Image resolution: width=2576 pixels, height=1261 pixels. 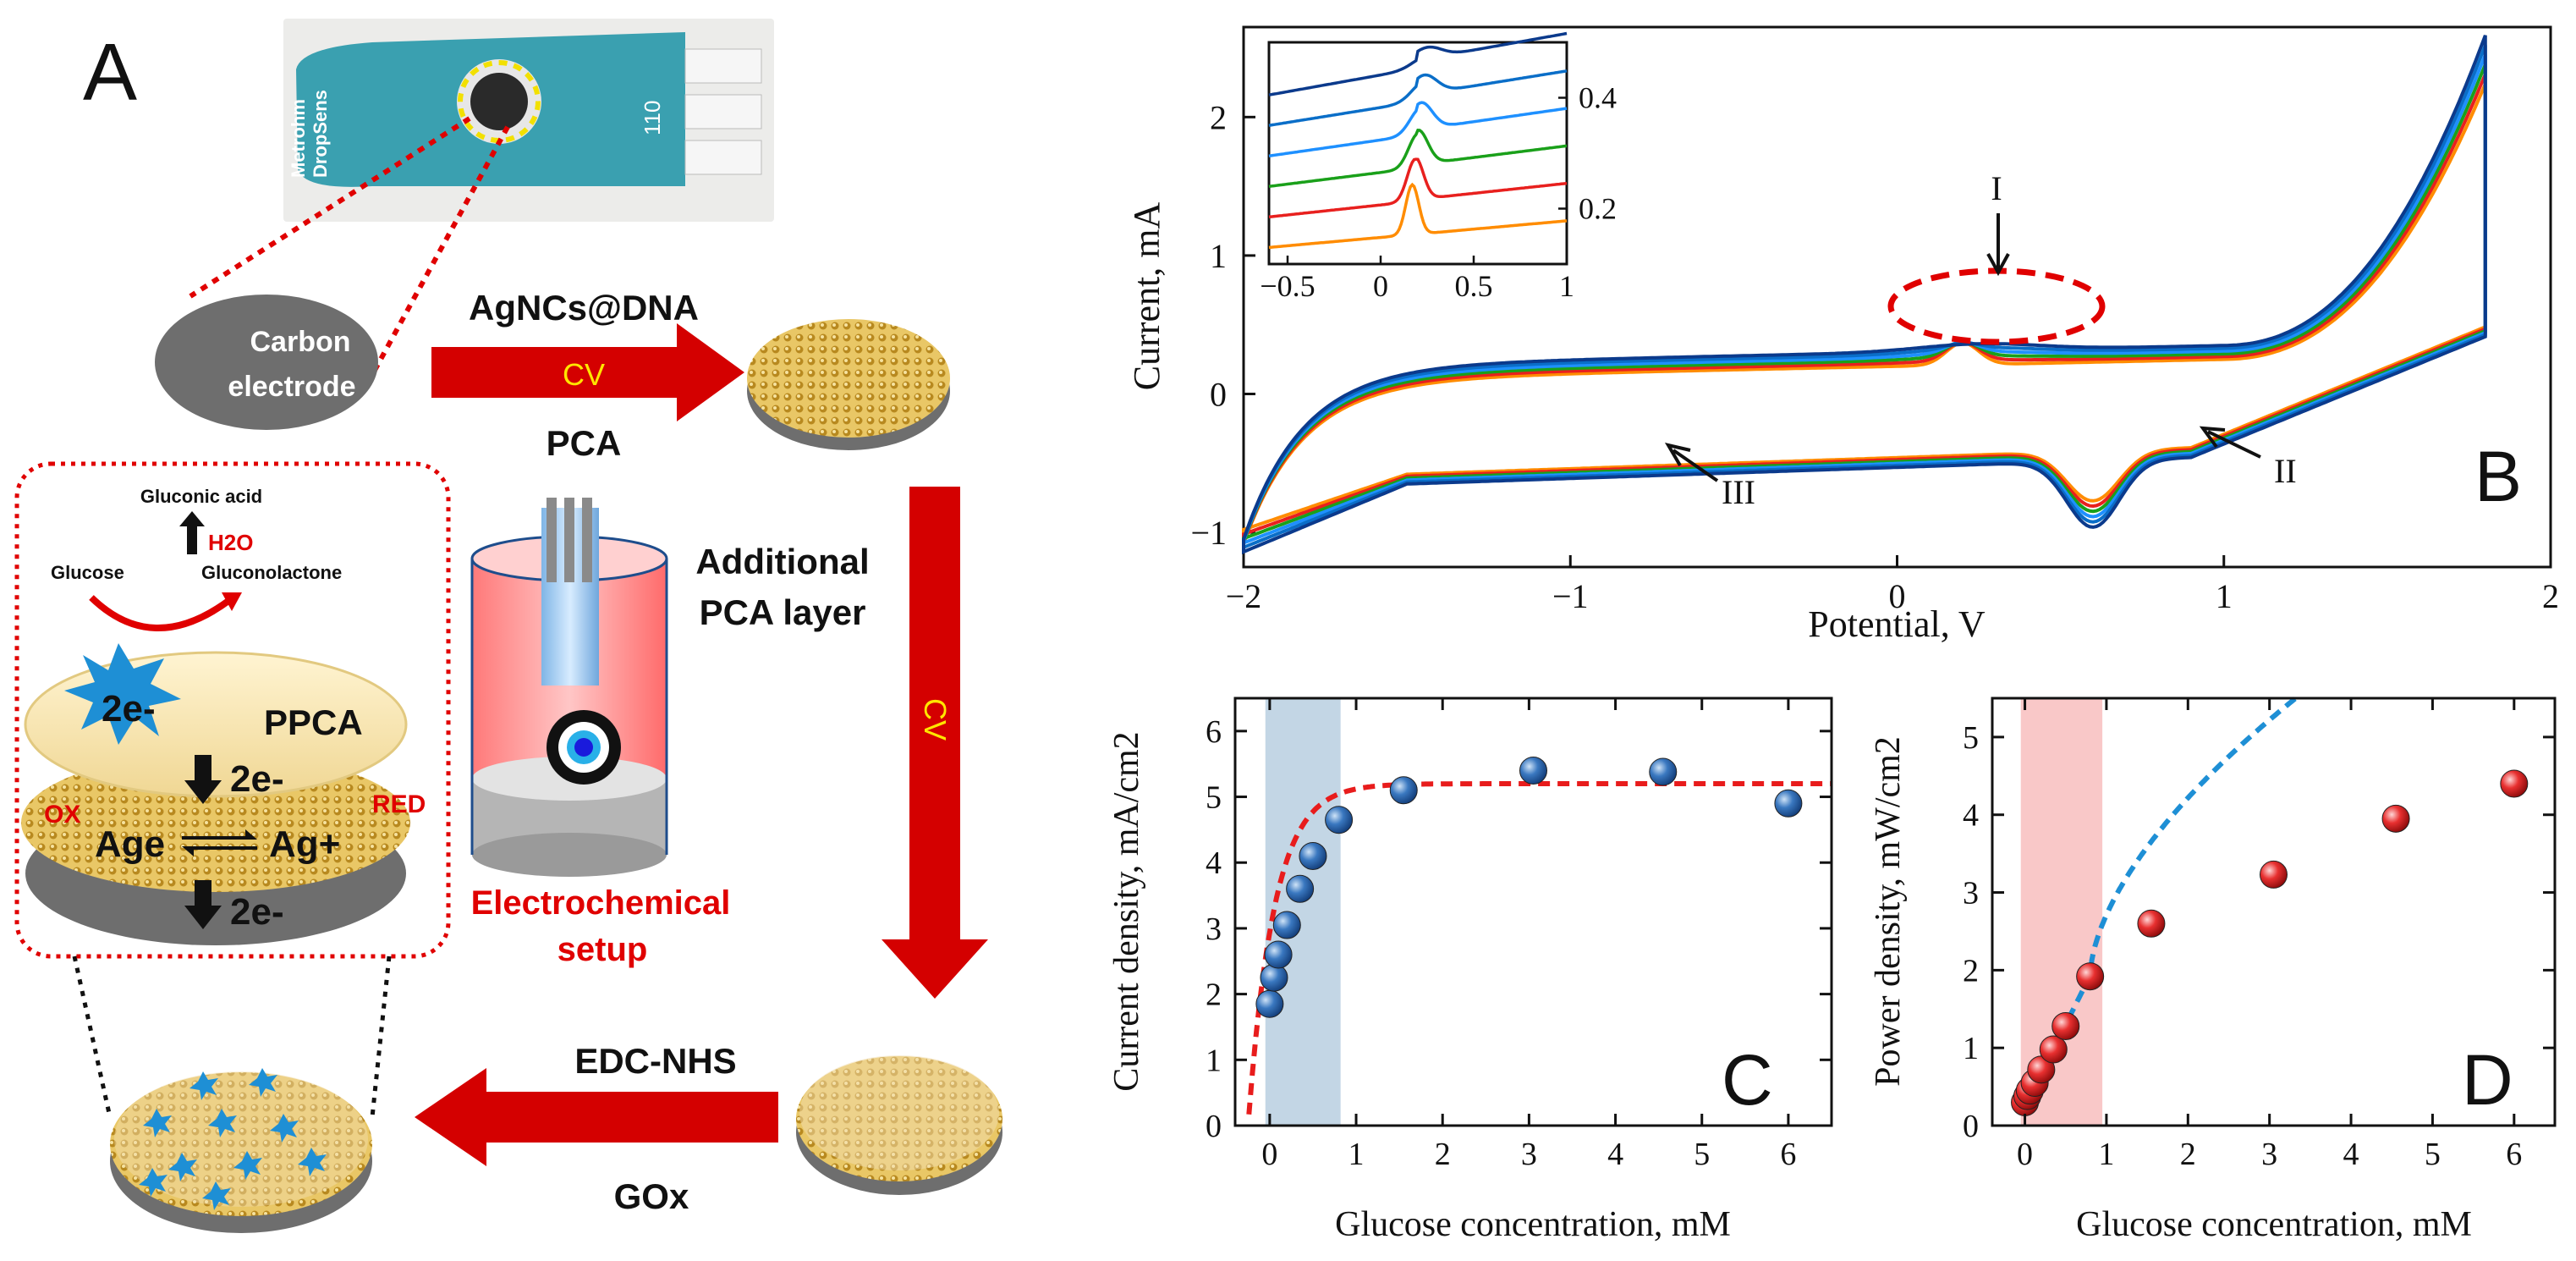 What do you see at coordinates (1218, 256) in the screenshot?
I see `panel-b-ytick-label: 1` at bounding box center [1218, 256].